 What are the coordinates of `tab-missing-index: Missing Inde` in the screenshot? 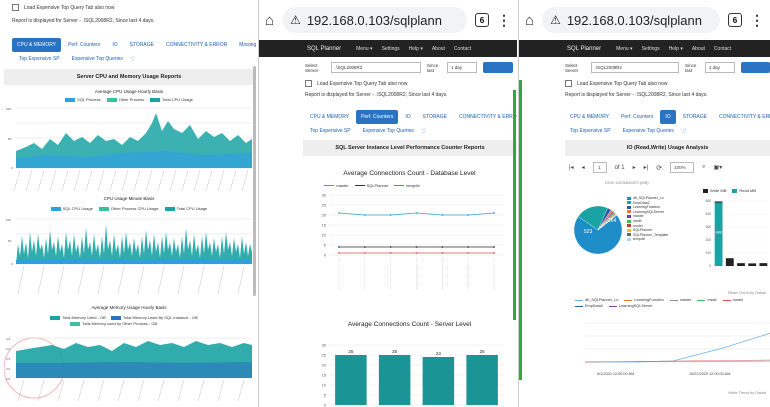 It's located at (248, 45).